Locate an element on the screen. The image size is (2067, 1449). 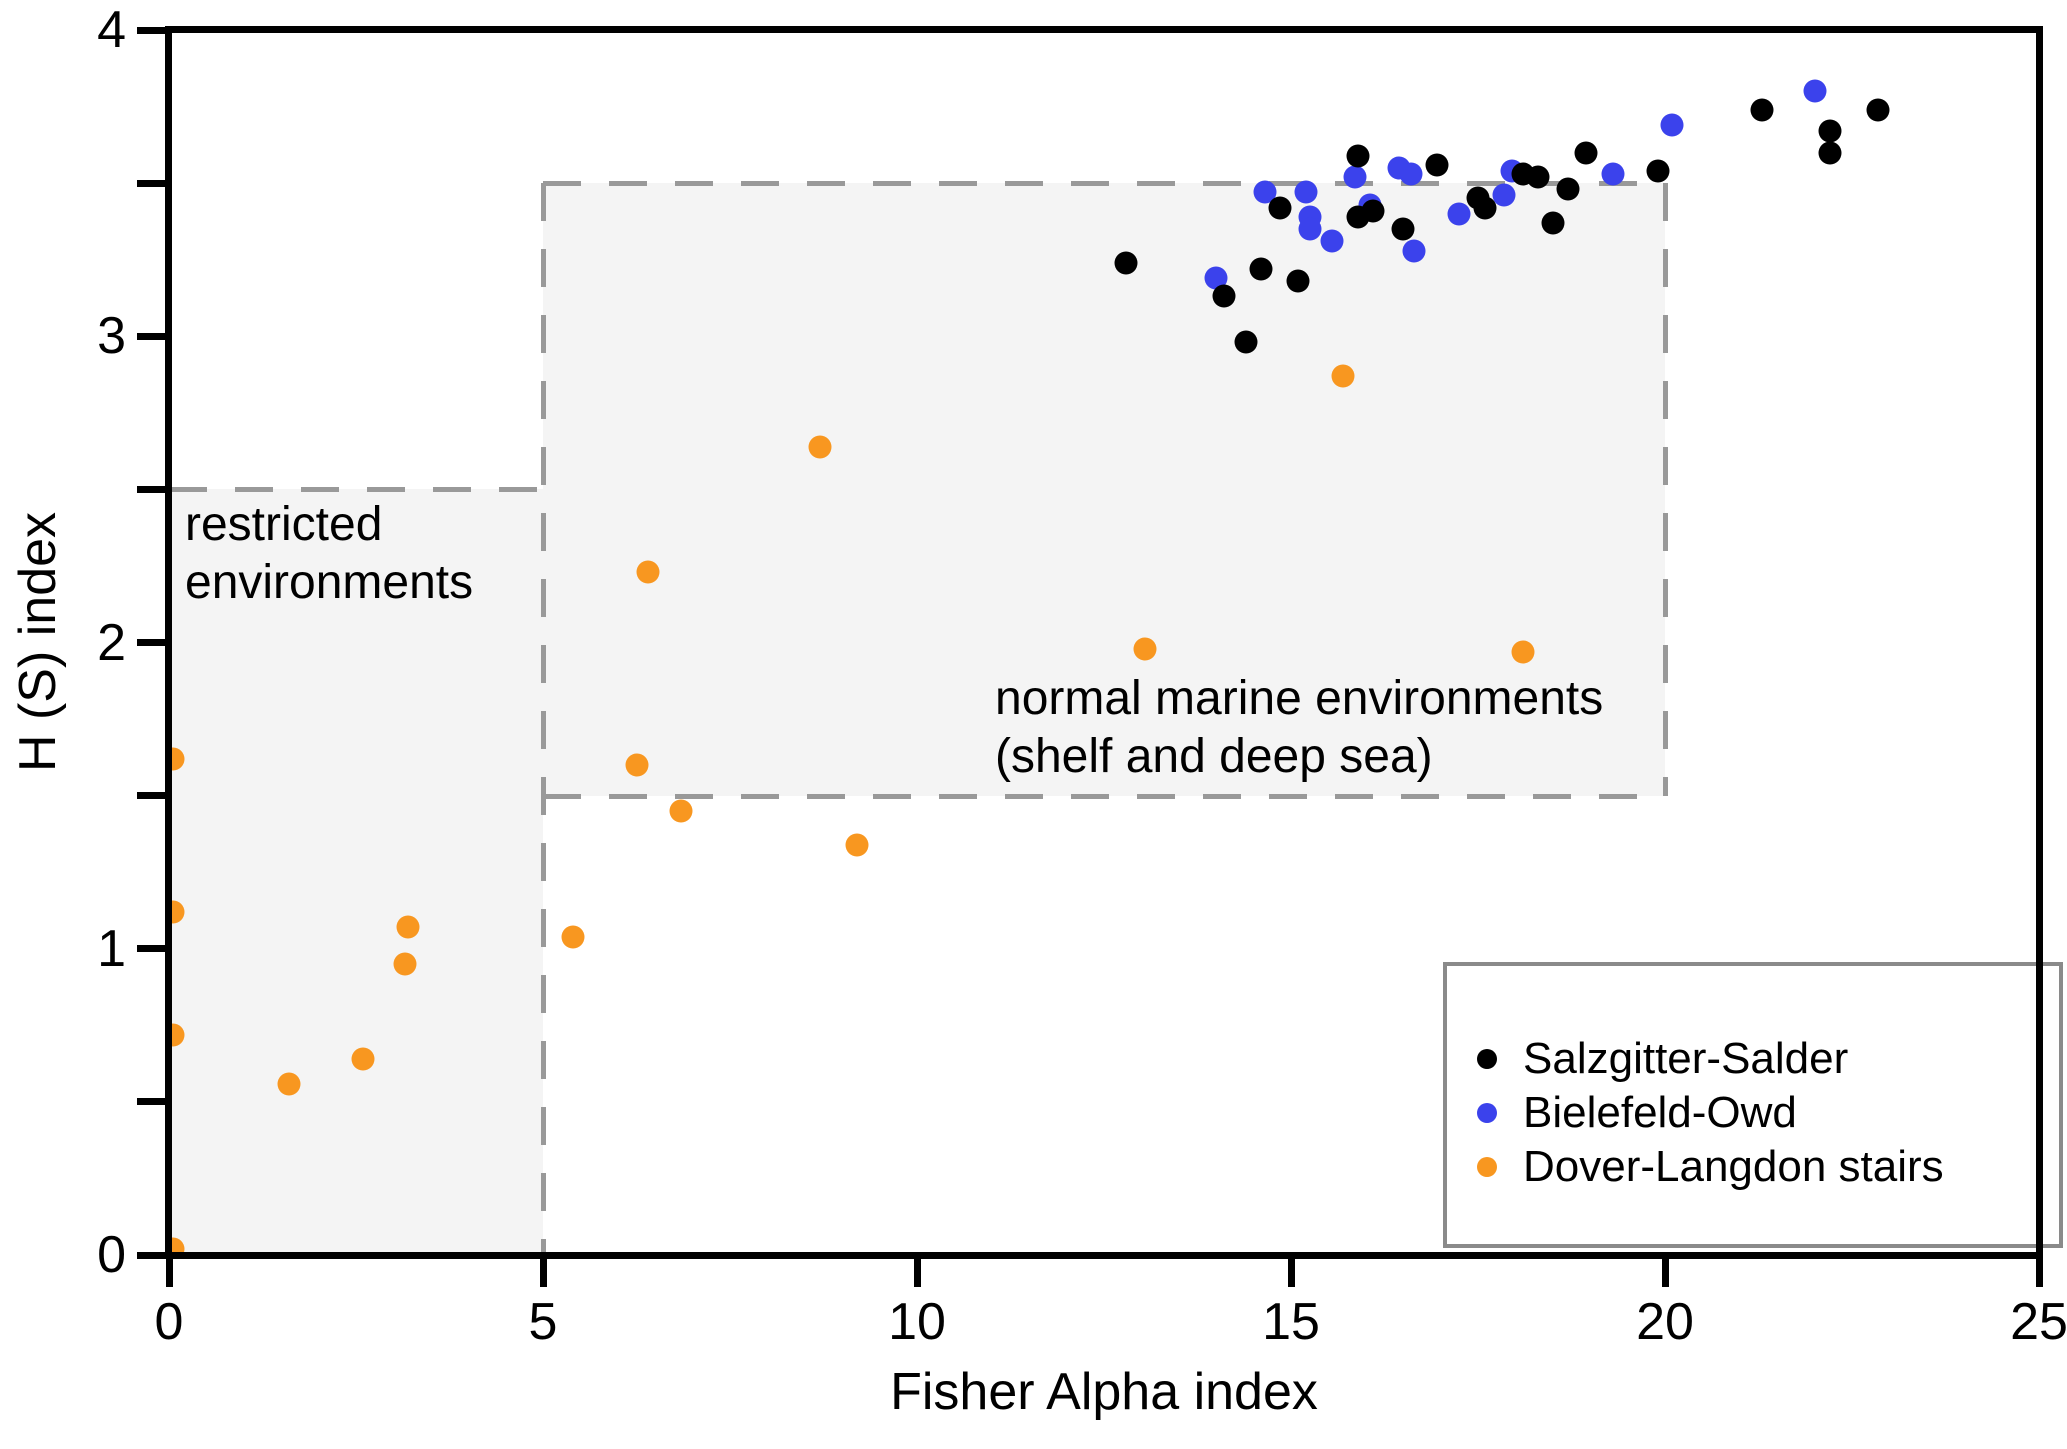
y-tick-label: 2 is located at coordinates (111, 642).